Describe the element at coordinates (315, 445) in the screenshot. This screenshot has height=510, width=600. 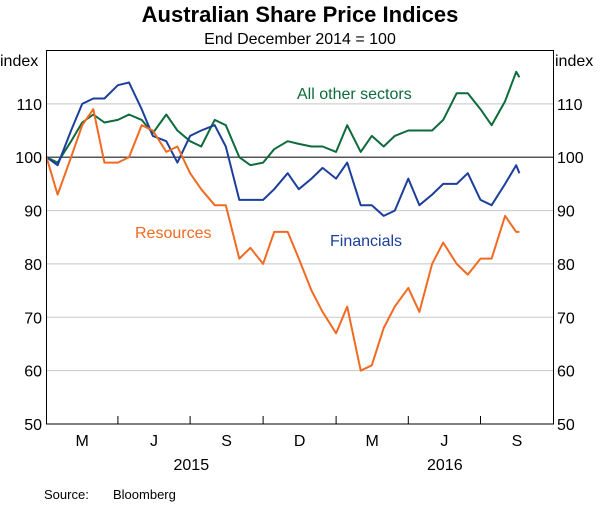
I see `x-ticks: M J S D M J S 2015 2016` at that location.